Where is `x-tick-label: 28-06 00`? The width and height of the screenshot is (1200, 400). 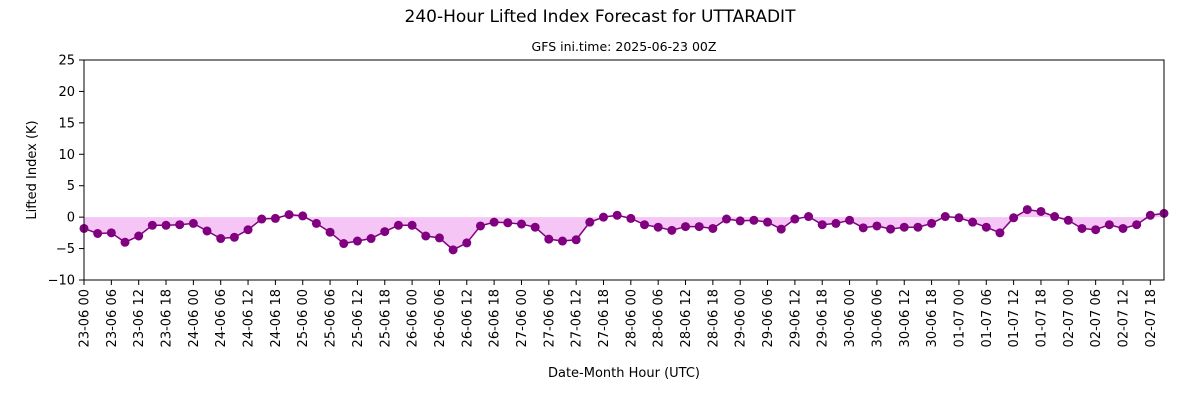
x-tick-label: 28-06 00 is located at coordinates (631, 318).